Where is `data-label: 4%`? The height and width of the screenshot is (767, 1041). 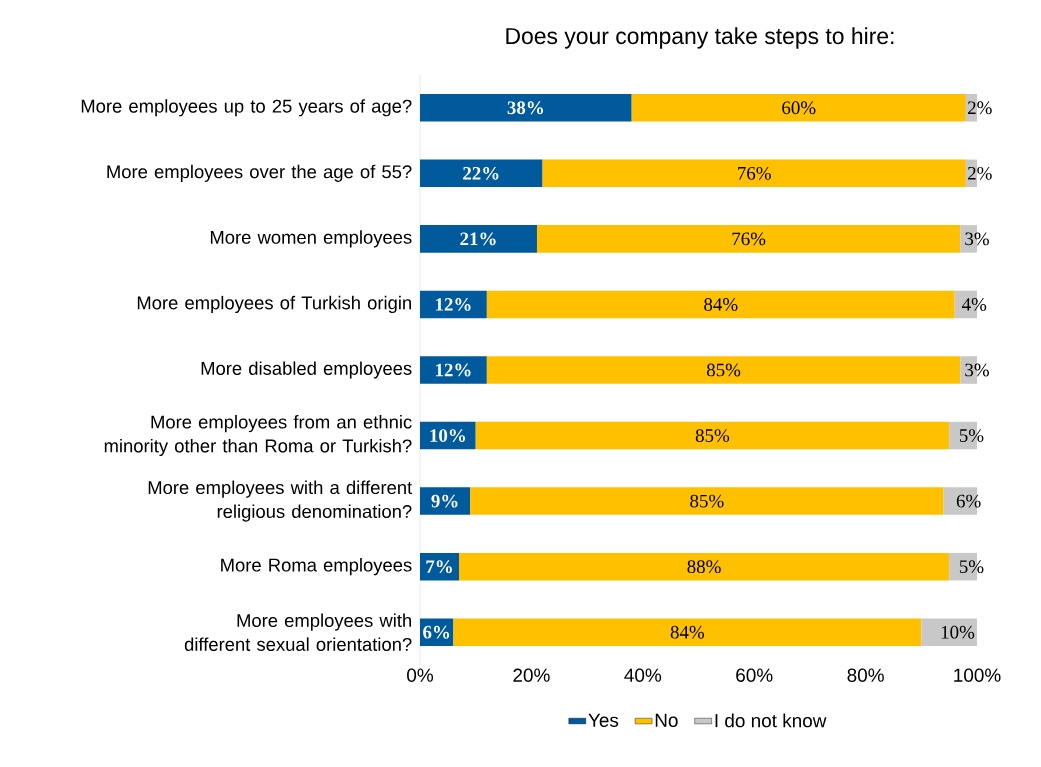
data-label: 4% is located at coordinates (974, 304).